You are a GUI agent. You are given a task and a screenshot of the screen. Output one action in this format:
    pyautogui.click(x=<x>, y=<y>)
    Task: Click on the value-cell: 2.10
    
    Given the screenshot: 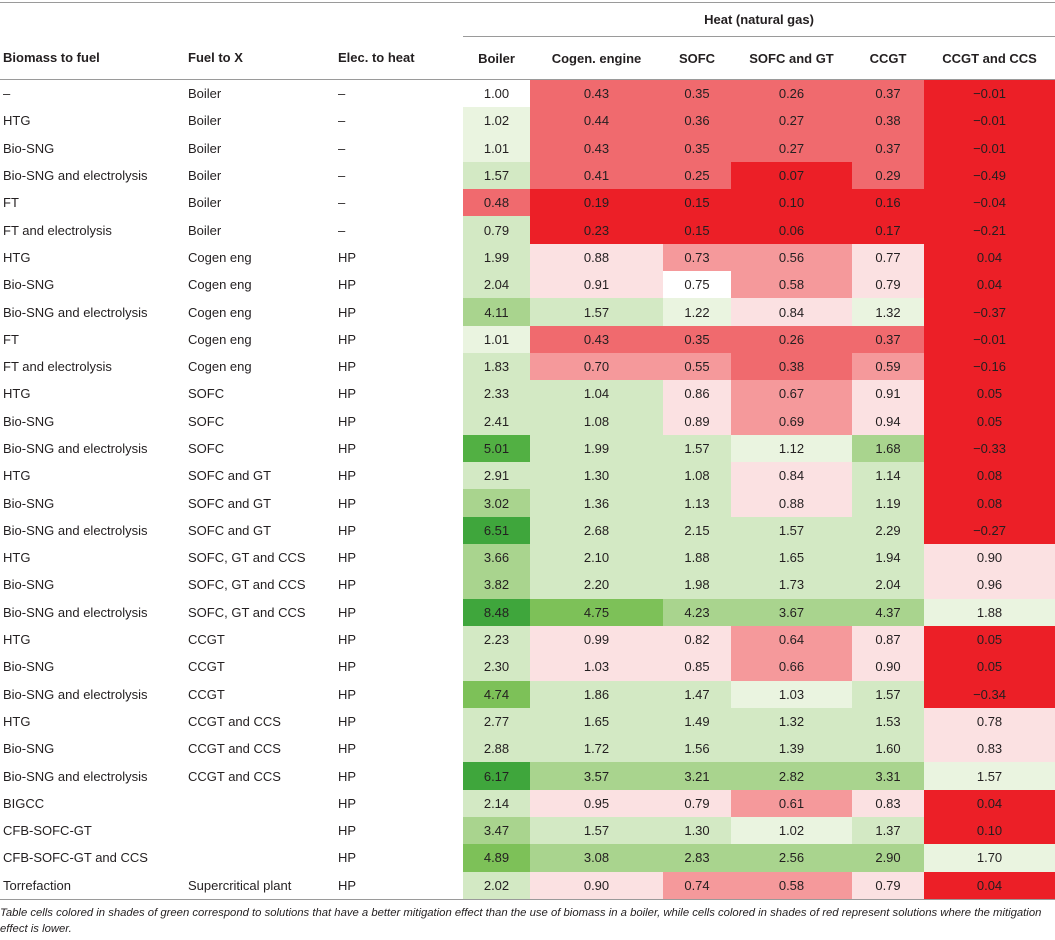 What is the action you would take?
    pyautogui.click(x=596, y=558)
    